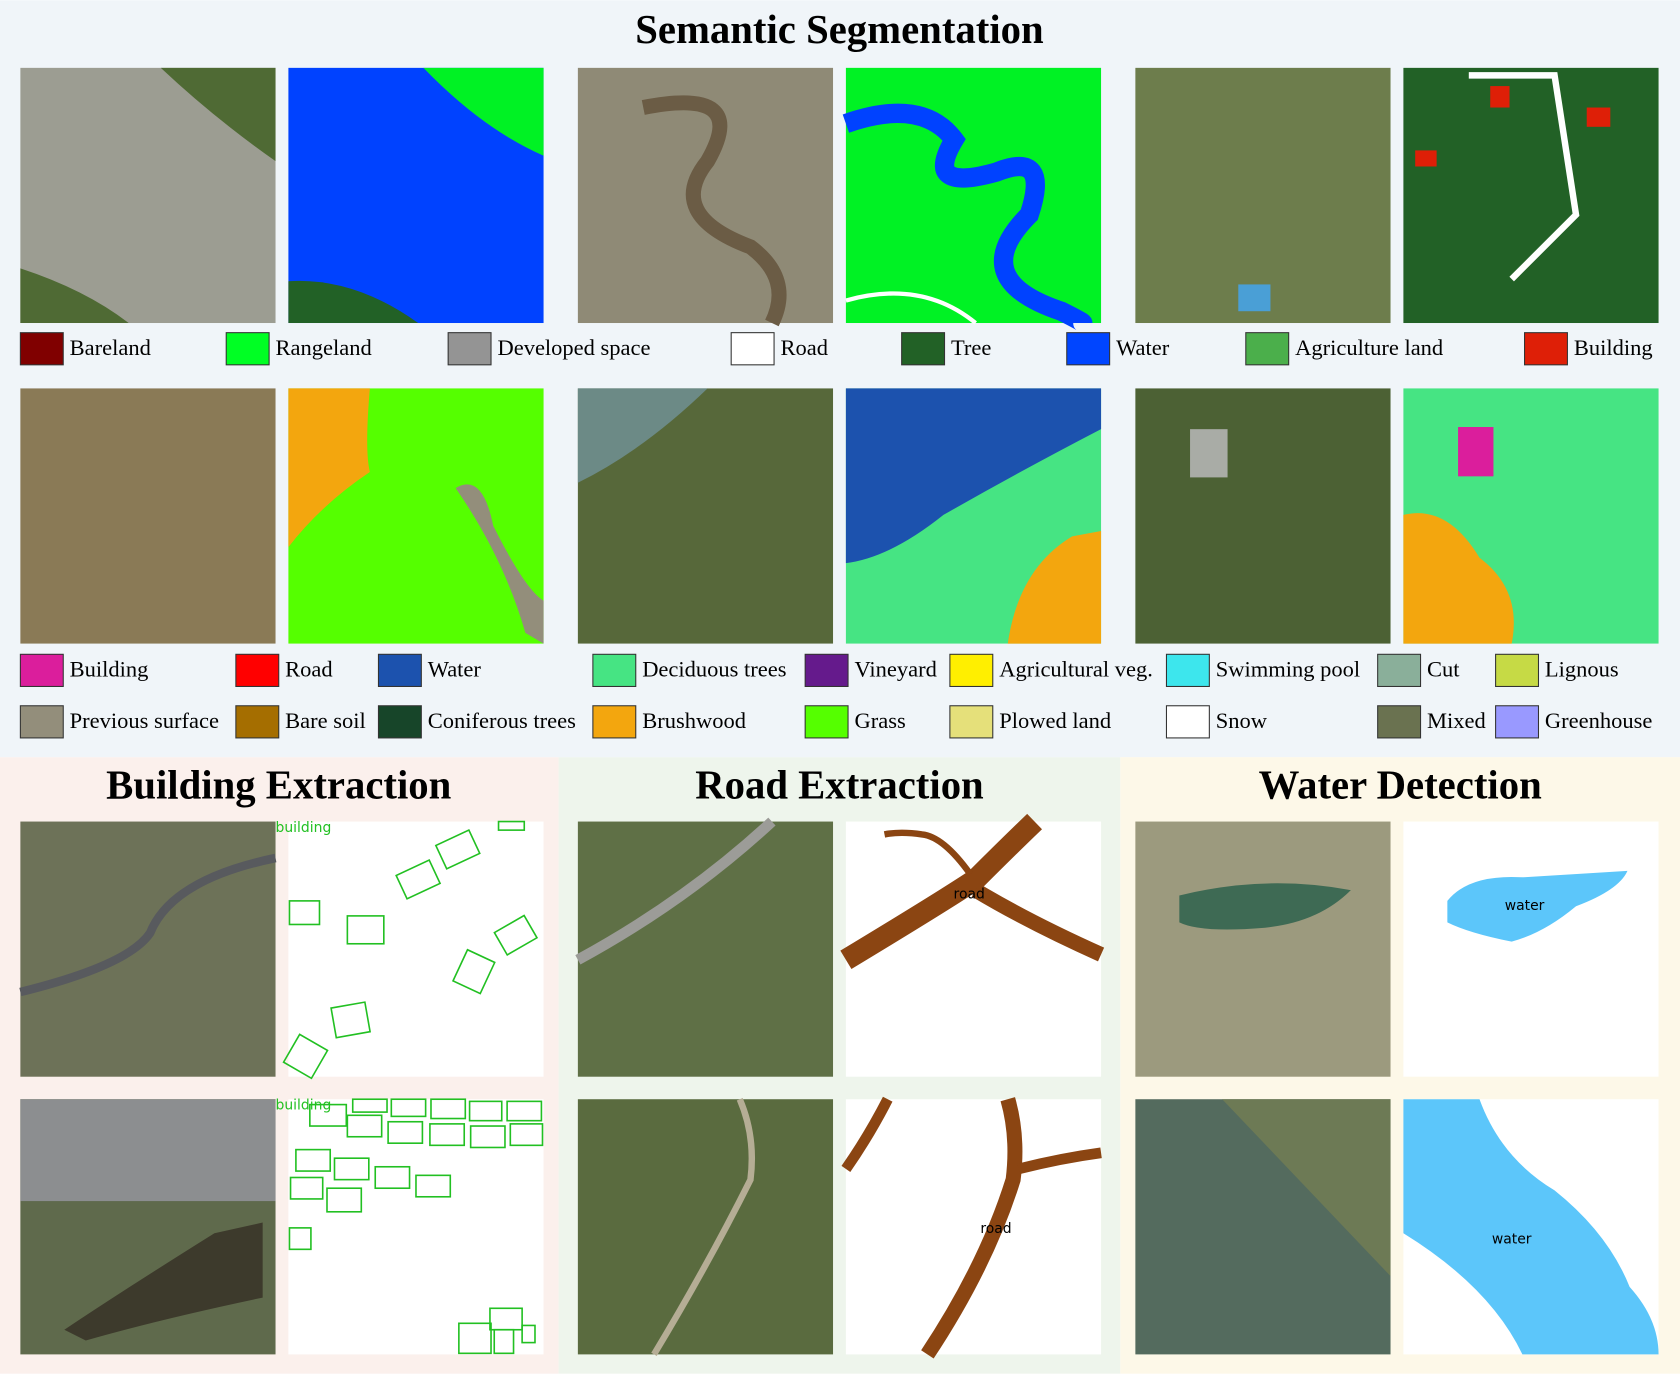 The height and width of the screenshot is (1379, 1680). What do you see at coordinates (573, 347) in the screenshot?
I see `legend-label: Developed space` at bounding box center [573, 347].